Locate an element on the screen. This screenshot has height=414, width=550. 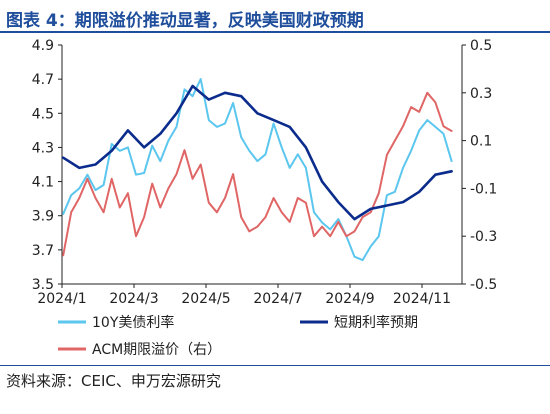
left-tick-label: 4.9 is located at coordinates (43, 46).